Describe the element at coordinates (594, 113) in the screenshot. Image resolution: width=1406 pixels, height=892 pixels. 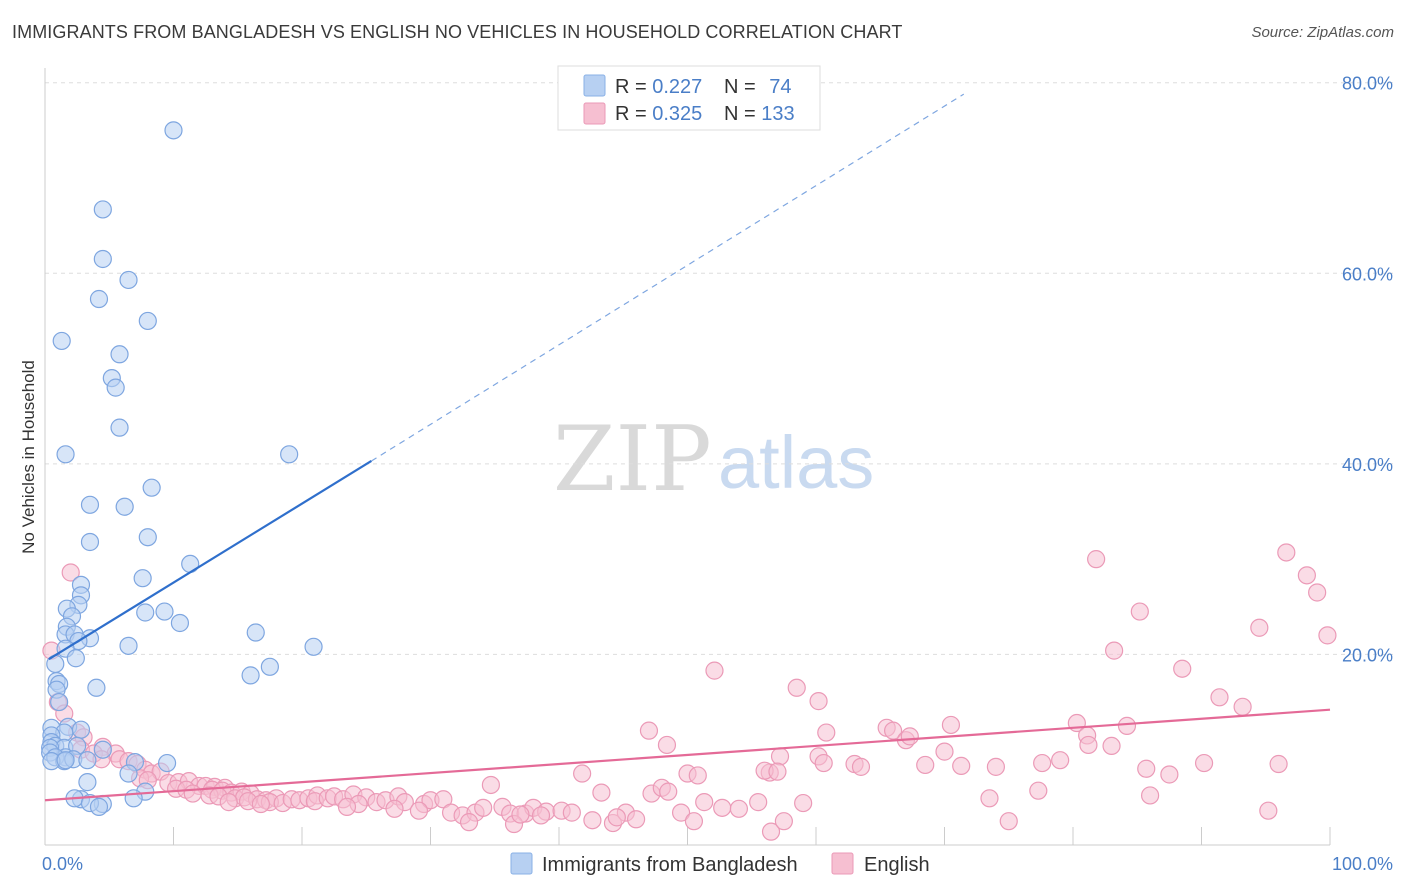
I see `stats-swatch-pink` at that location.